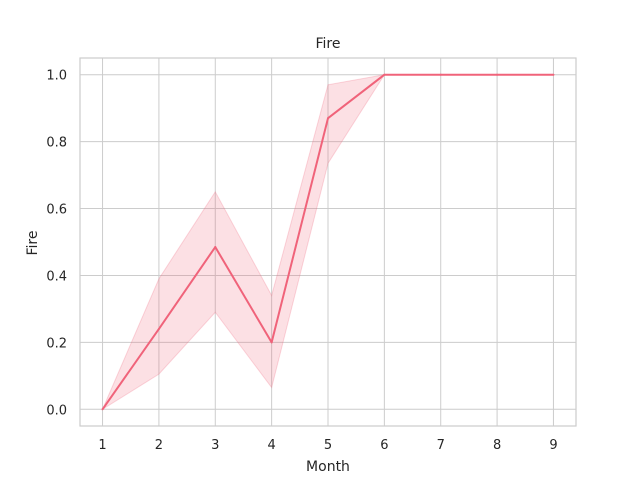 The image size is (640, 480). I want to click on x-tick-label: 1, so click(102, 445).